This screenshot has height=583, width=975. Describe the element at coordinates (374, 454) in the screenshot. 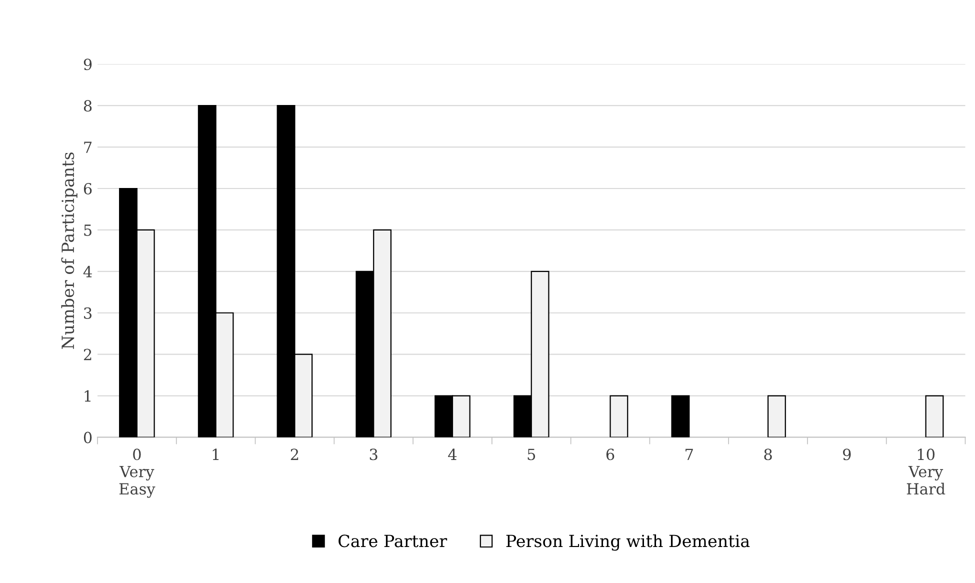

I see `x-tick-label: 3` at that location.